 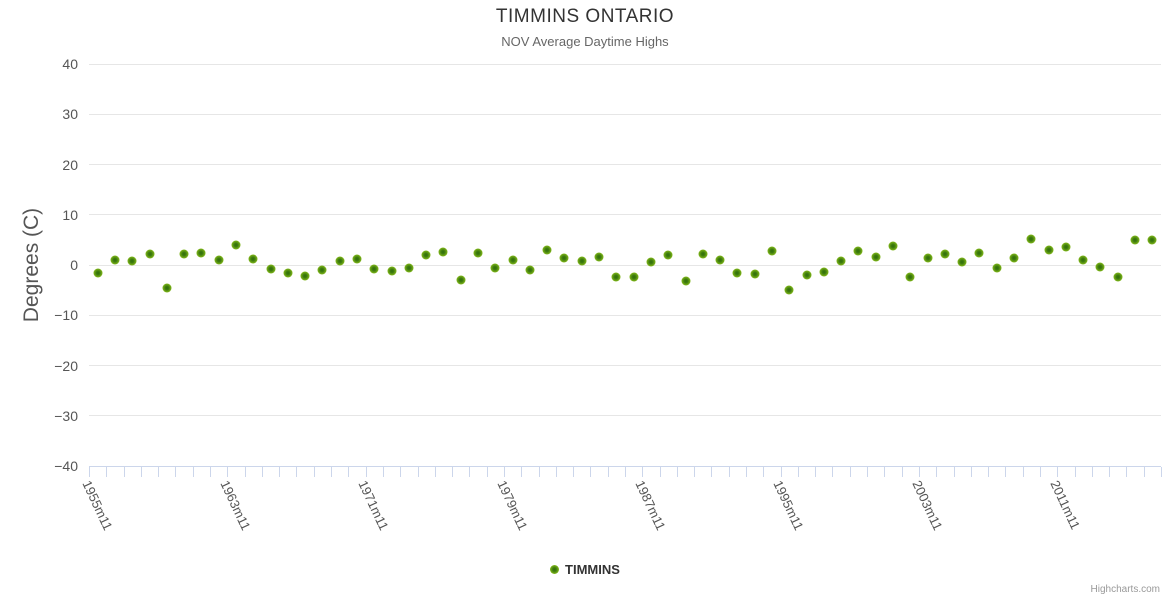 I want to click on y-axis-tick-label: −20, so click(x=66, y=365).